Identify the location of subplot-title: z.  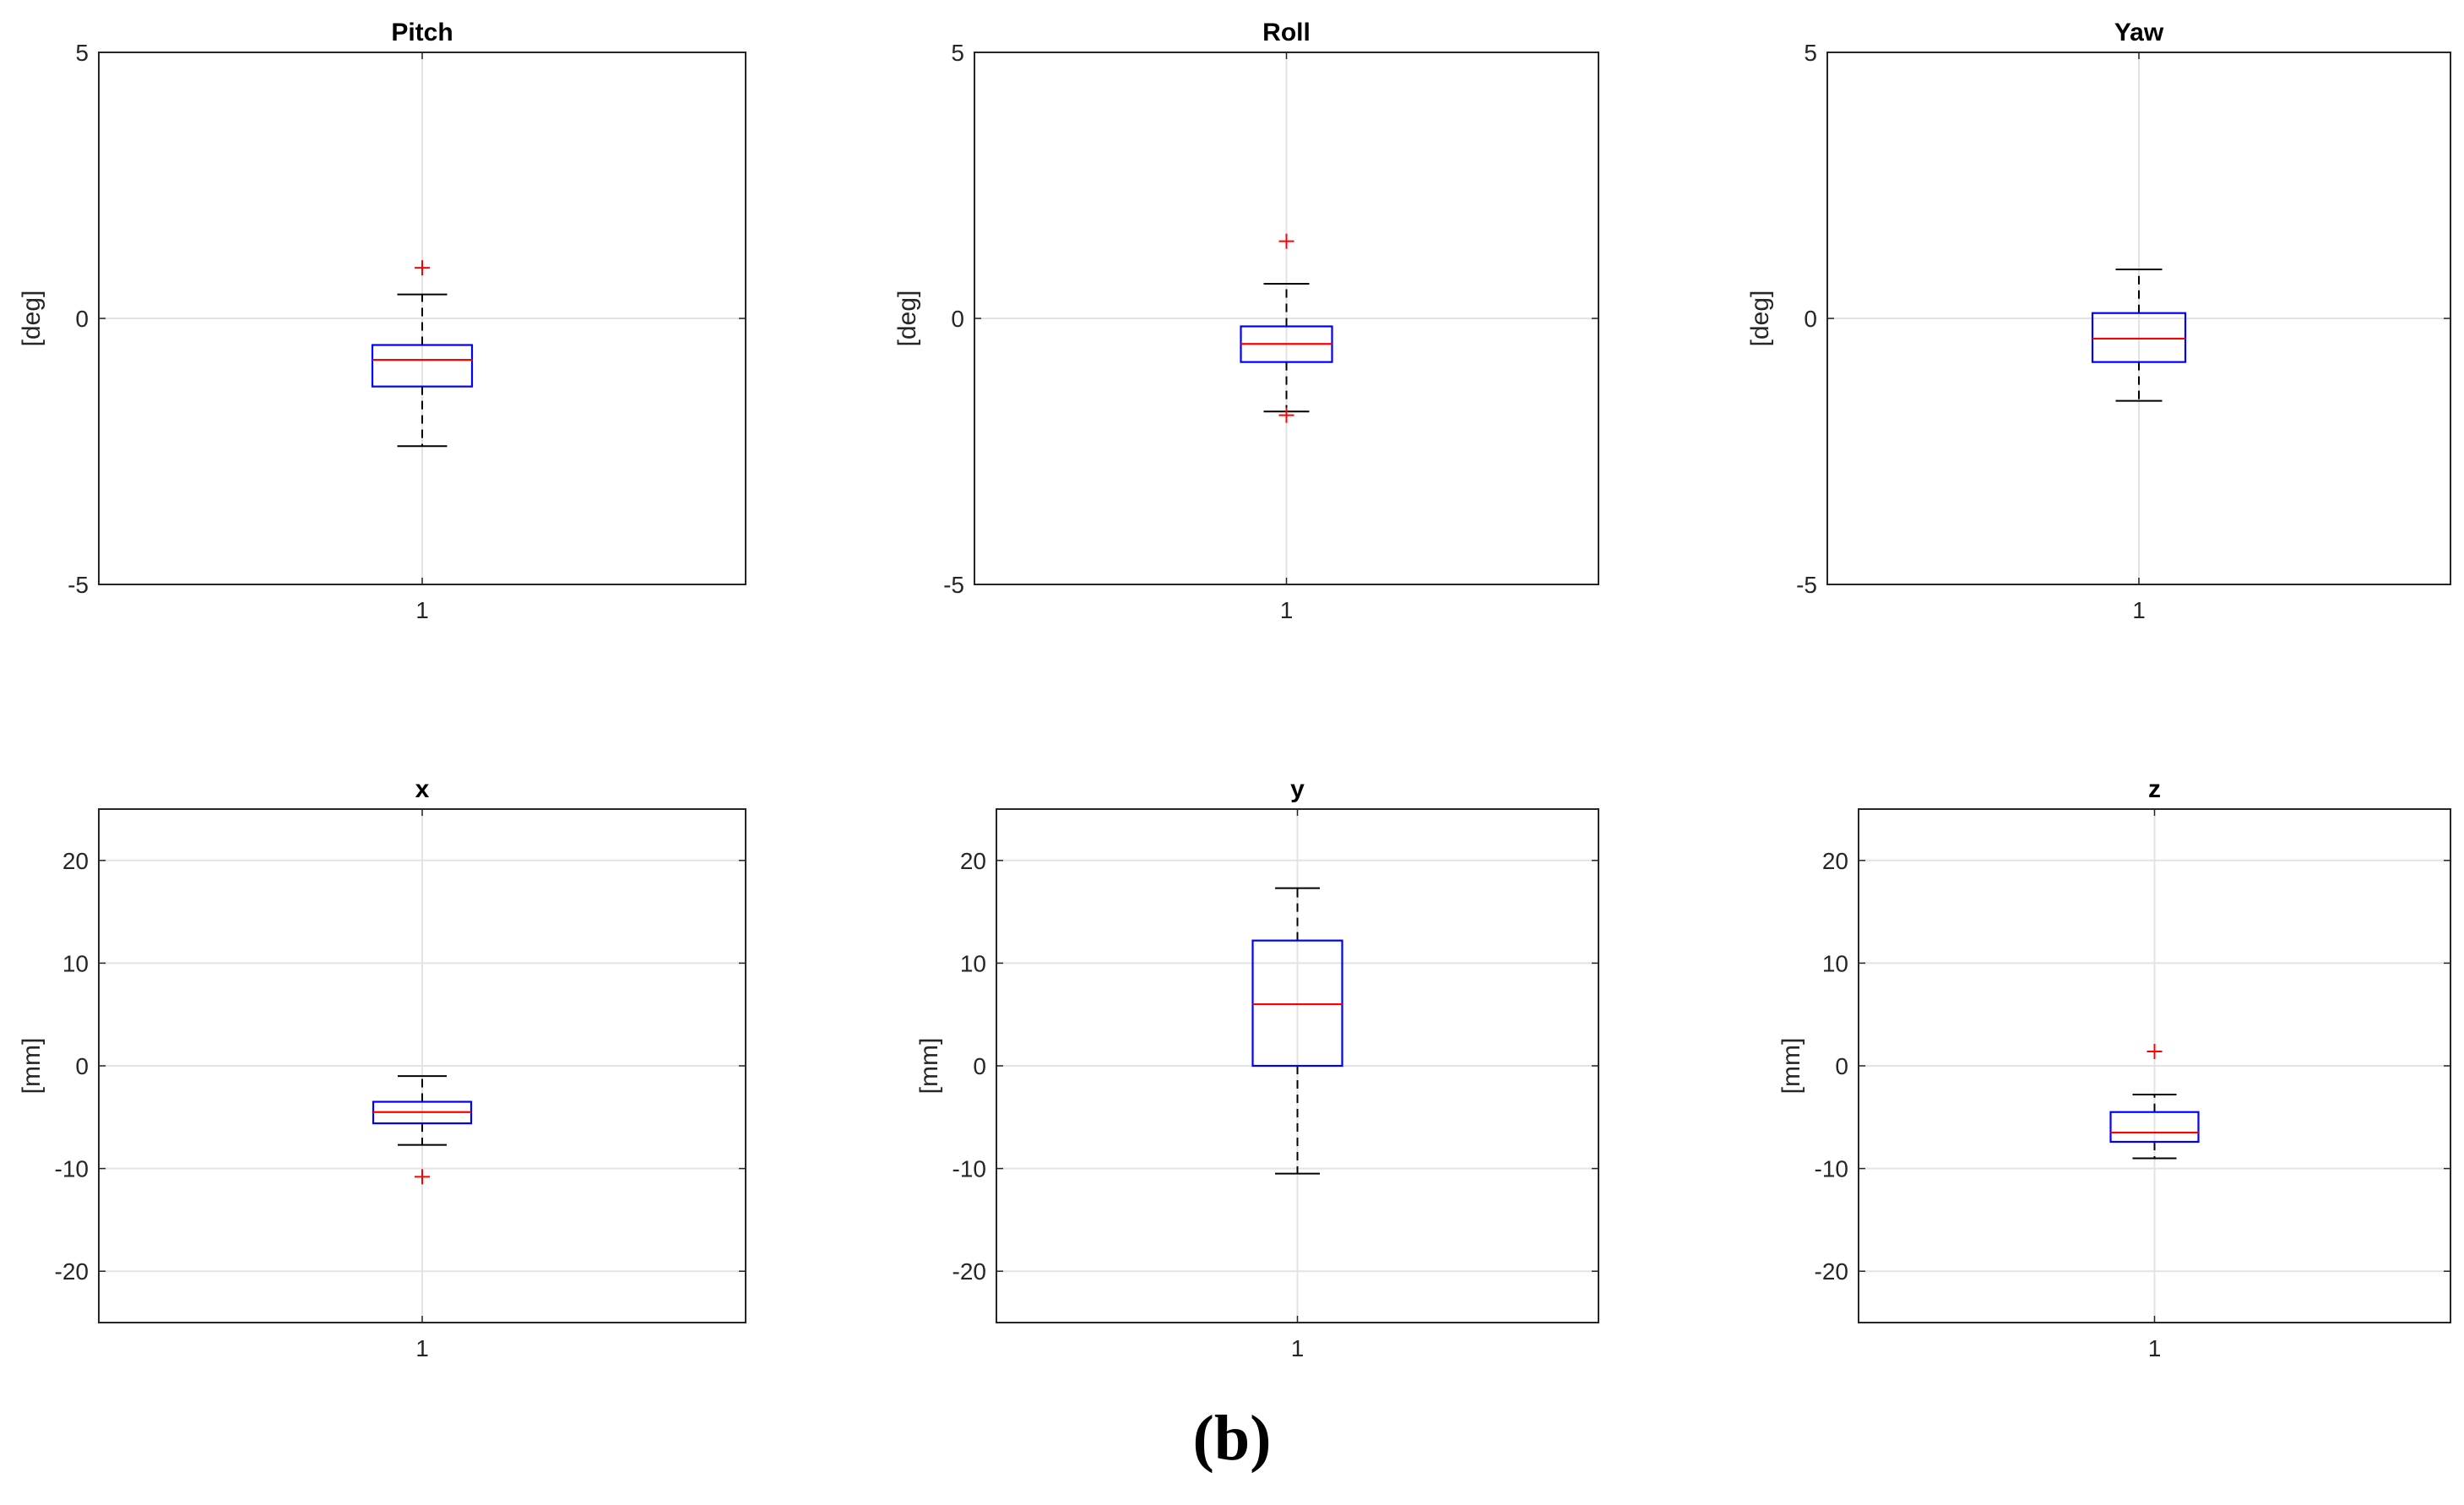
(2154, 789).